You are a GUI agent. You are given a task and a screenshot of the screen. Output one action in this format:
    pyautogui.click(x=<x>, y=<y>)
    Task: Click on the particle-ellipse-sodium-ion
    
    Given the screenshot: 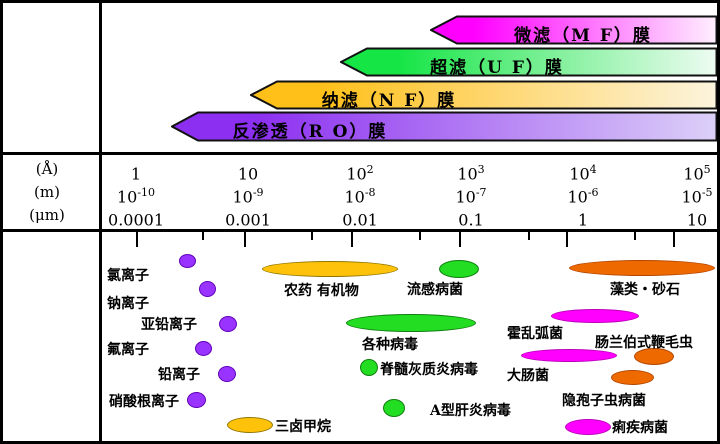 What is the action you would take?
    pyautogui.click(x=207, y=289)
    